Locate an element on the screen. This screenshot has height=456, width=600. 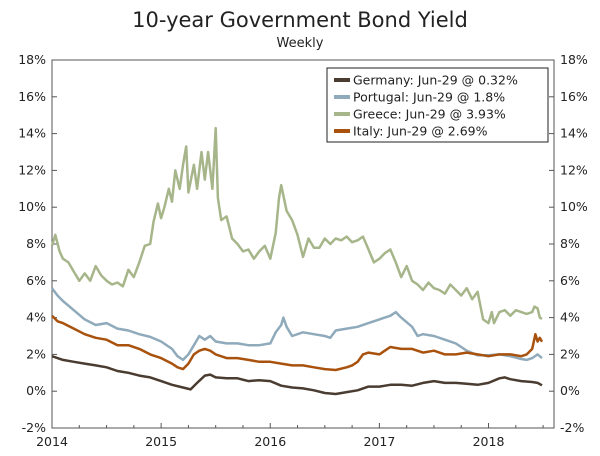
y-tick-label-right: -2% is located at coordinates (572, 427).